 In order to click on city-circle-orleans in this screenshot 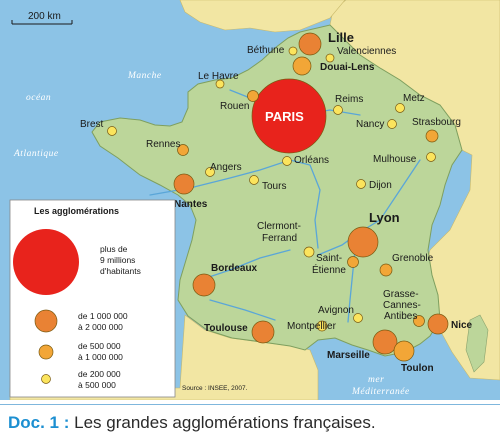, I will do `click(287, 161)`.